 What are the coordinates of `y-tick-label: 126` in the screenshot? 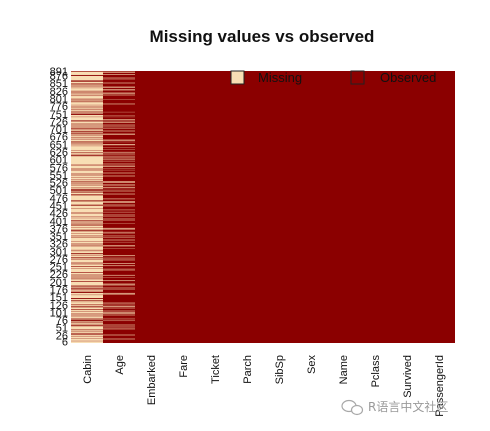 It's located at (59, 306).